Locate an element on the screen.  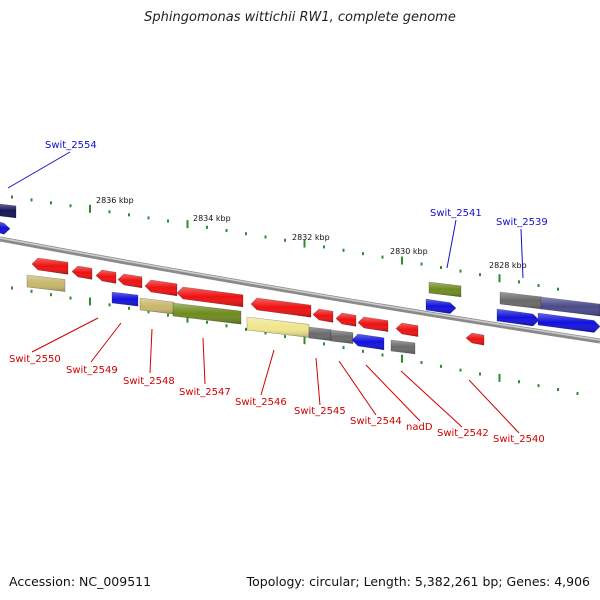
gene-label-swit-2549: Swit_2549 is located at coordinates (92, 370).